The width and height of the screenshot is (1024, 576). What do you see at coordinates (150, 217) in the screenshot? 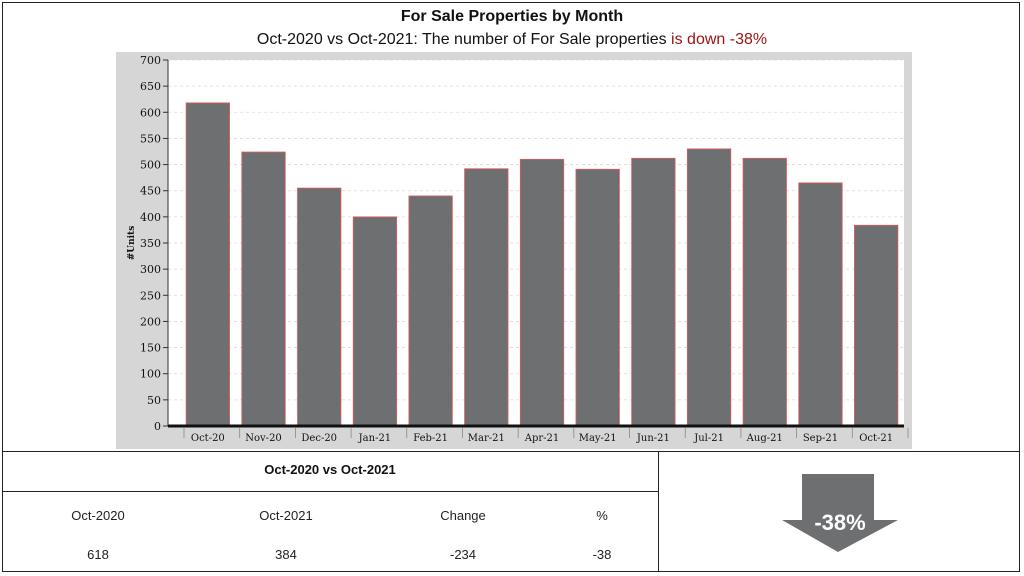
I see `y-tick-label: 400` at bounding box center [150, 217].